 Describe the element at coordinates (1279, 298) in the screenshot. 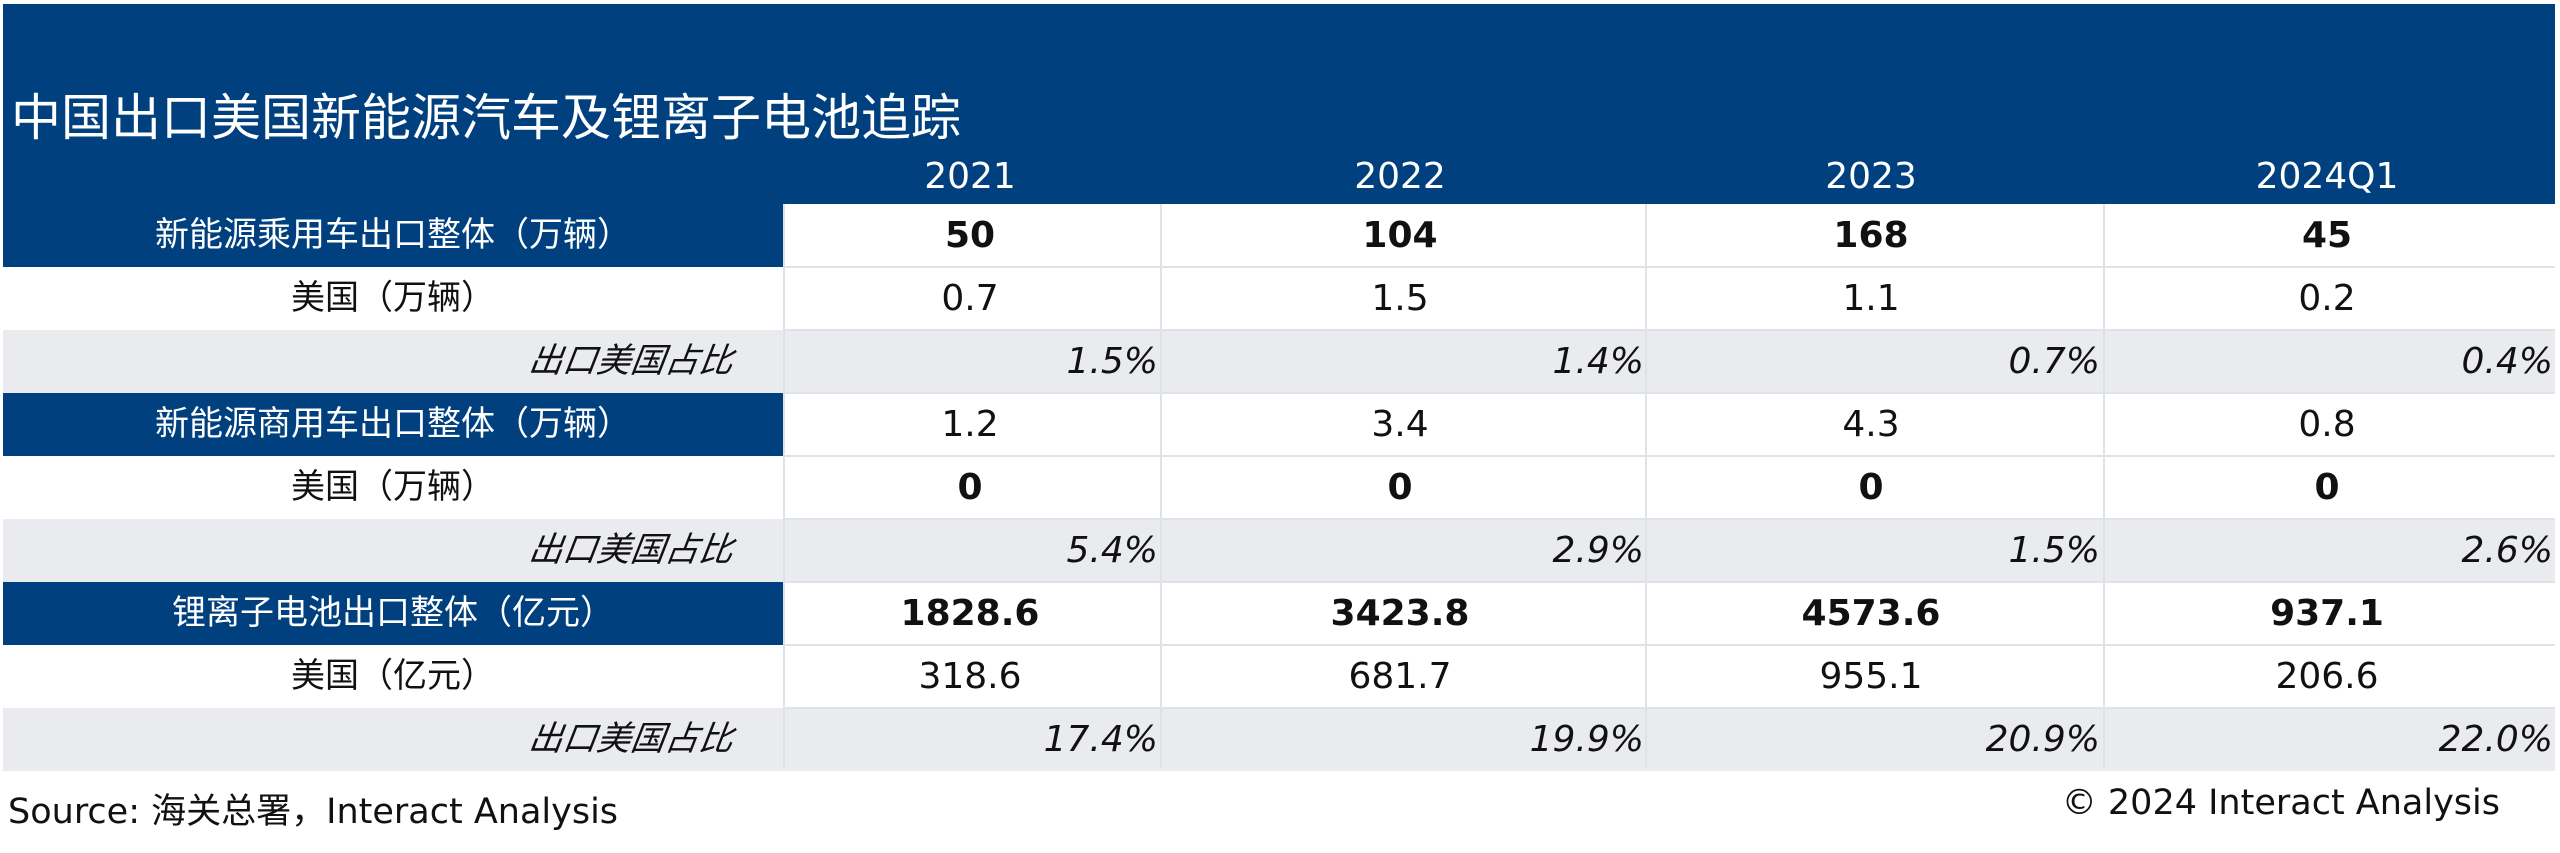

I see `table-row: 美国（万辆） 0.7 1.5 1.1 0.2` at that location.